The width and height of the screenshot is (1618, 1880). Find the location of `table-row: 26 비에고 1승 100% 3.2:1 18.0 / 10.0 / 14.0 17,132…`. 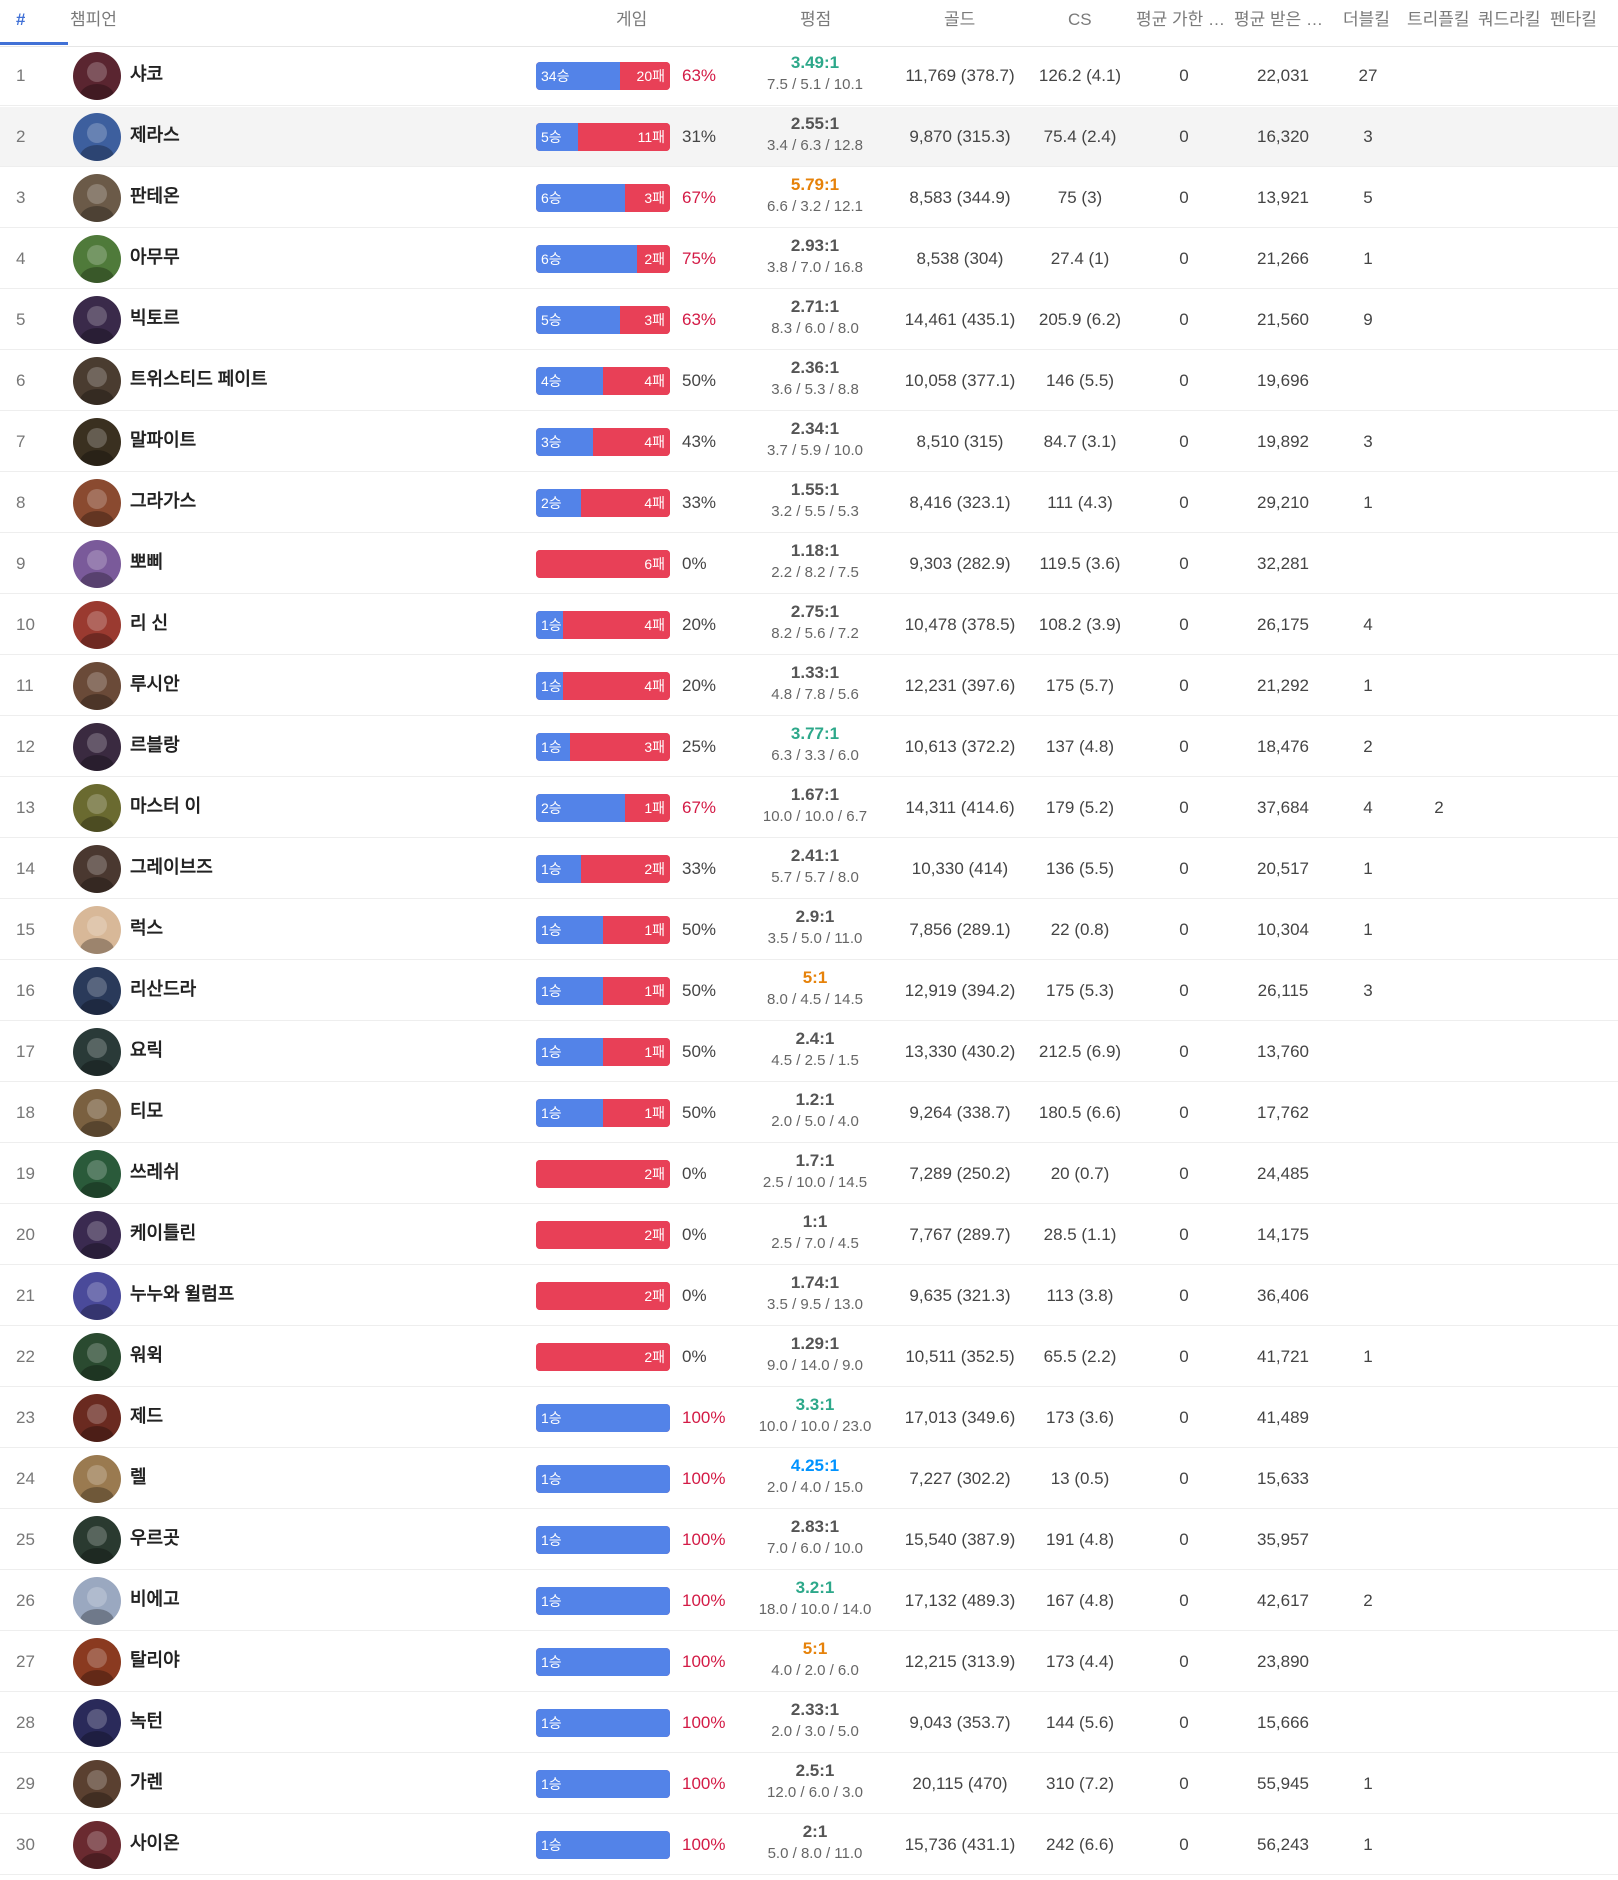

table-row: 26 비에고 1승 100% 3.2:1 18.0 / 10.0 / 14.0 17,132… is located at coordinates (809, 1601).